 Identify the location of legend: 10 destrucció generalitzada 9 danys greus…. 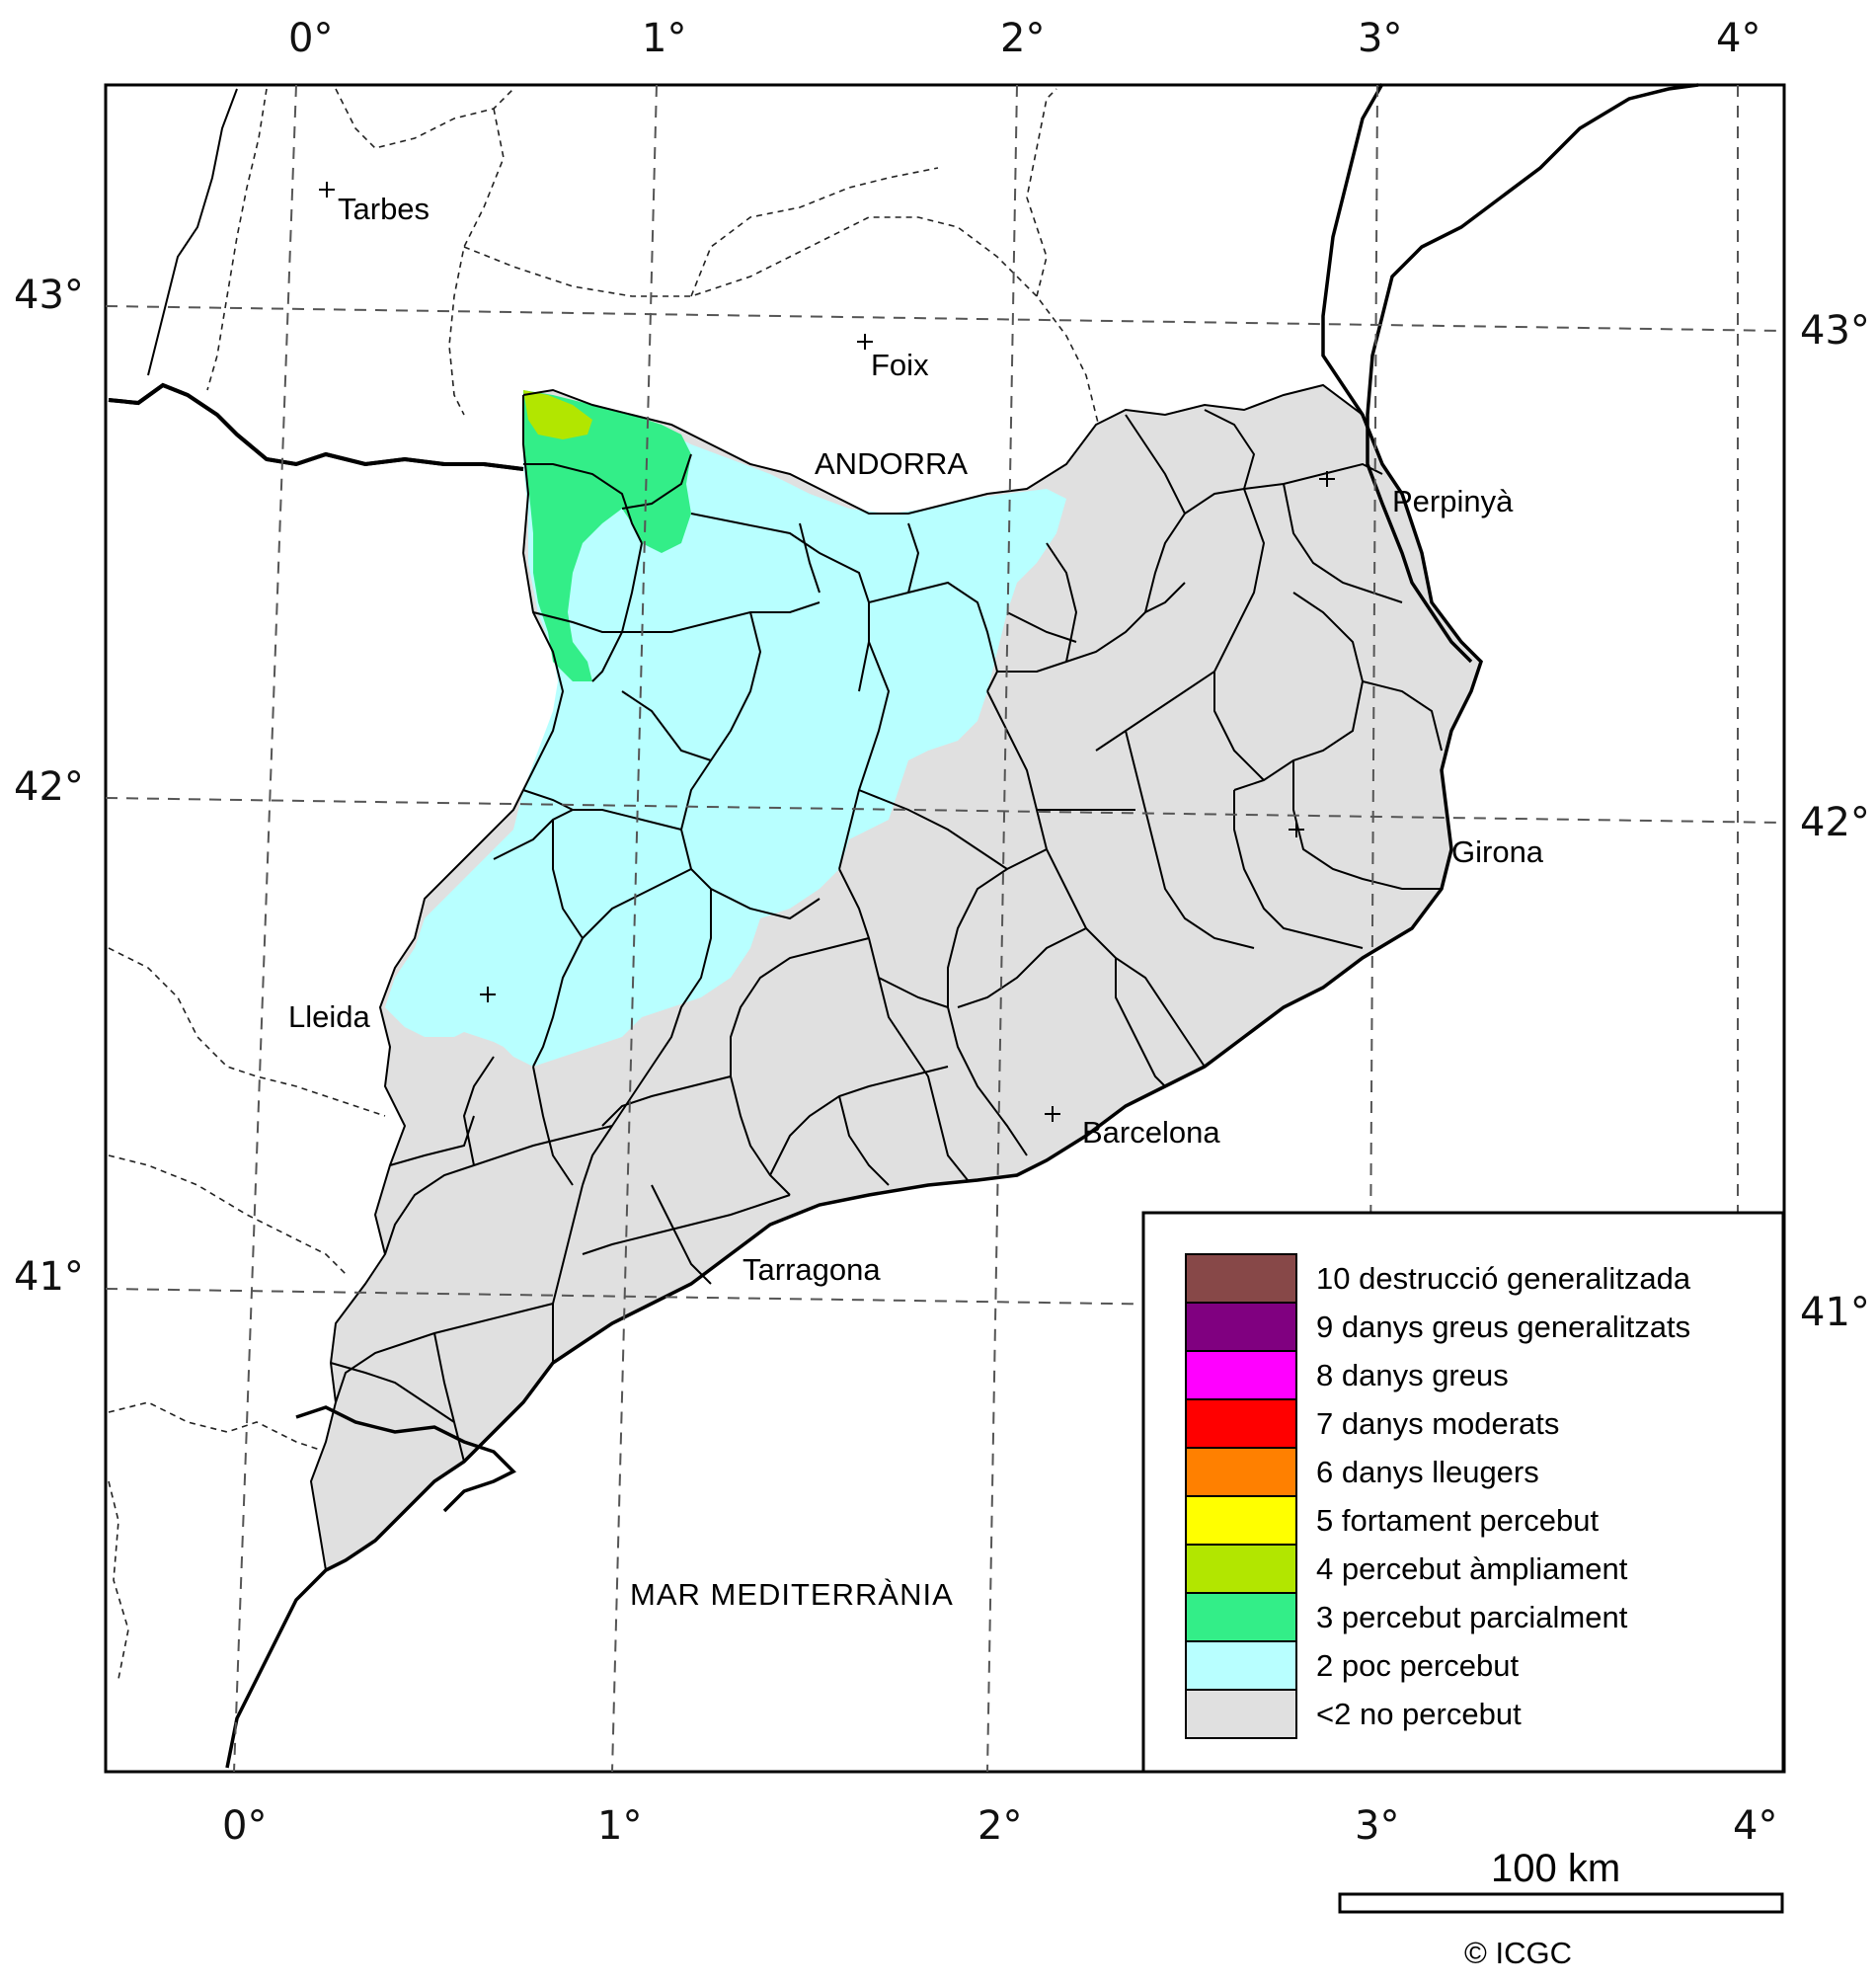
(1463, 1492).